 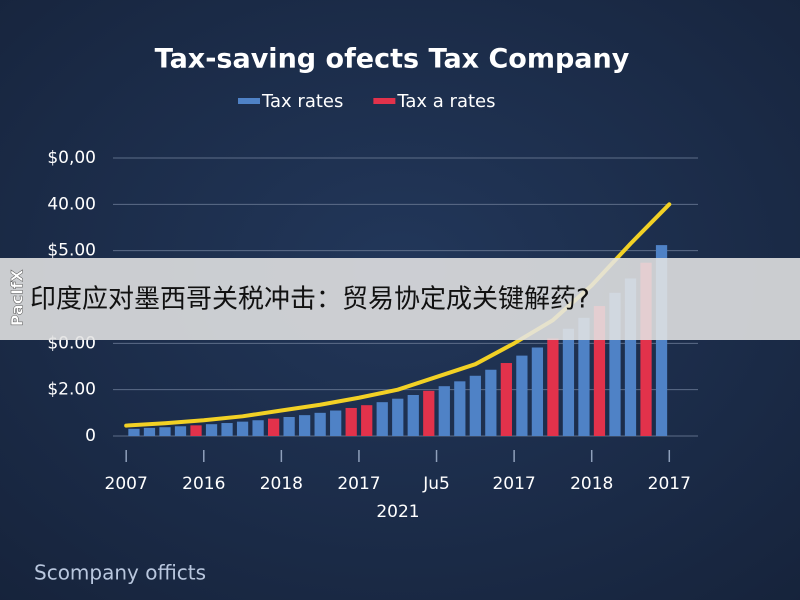 What do you see at coordinates (71, 251) in the screenshot?
I see `y-tick-label: $5.00` at bounding box center [71, 251].